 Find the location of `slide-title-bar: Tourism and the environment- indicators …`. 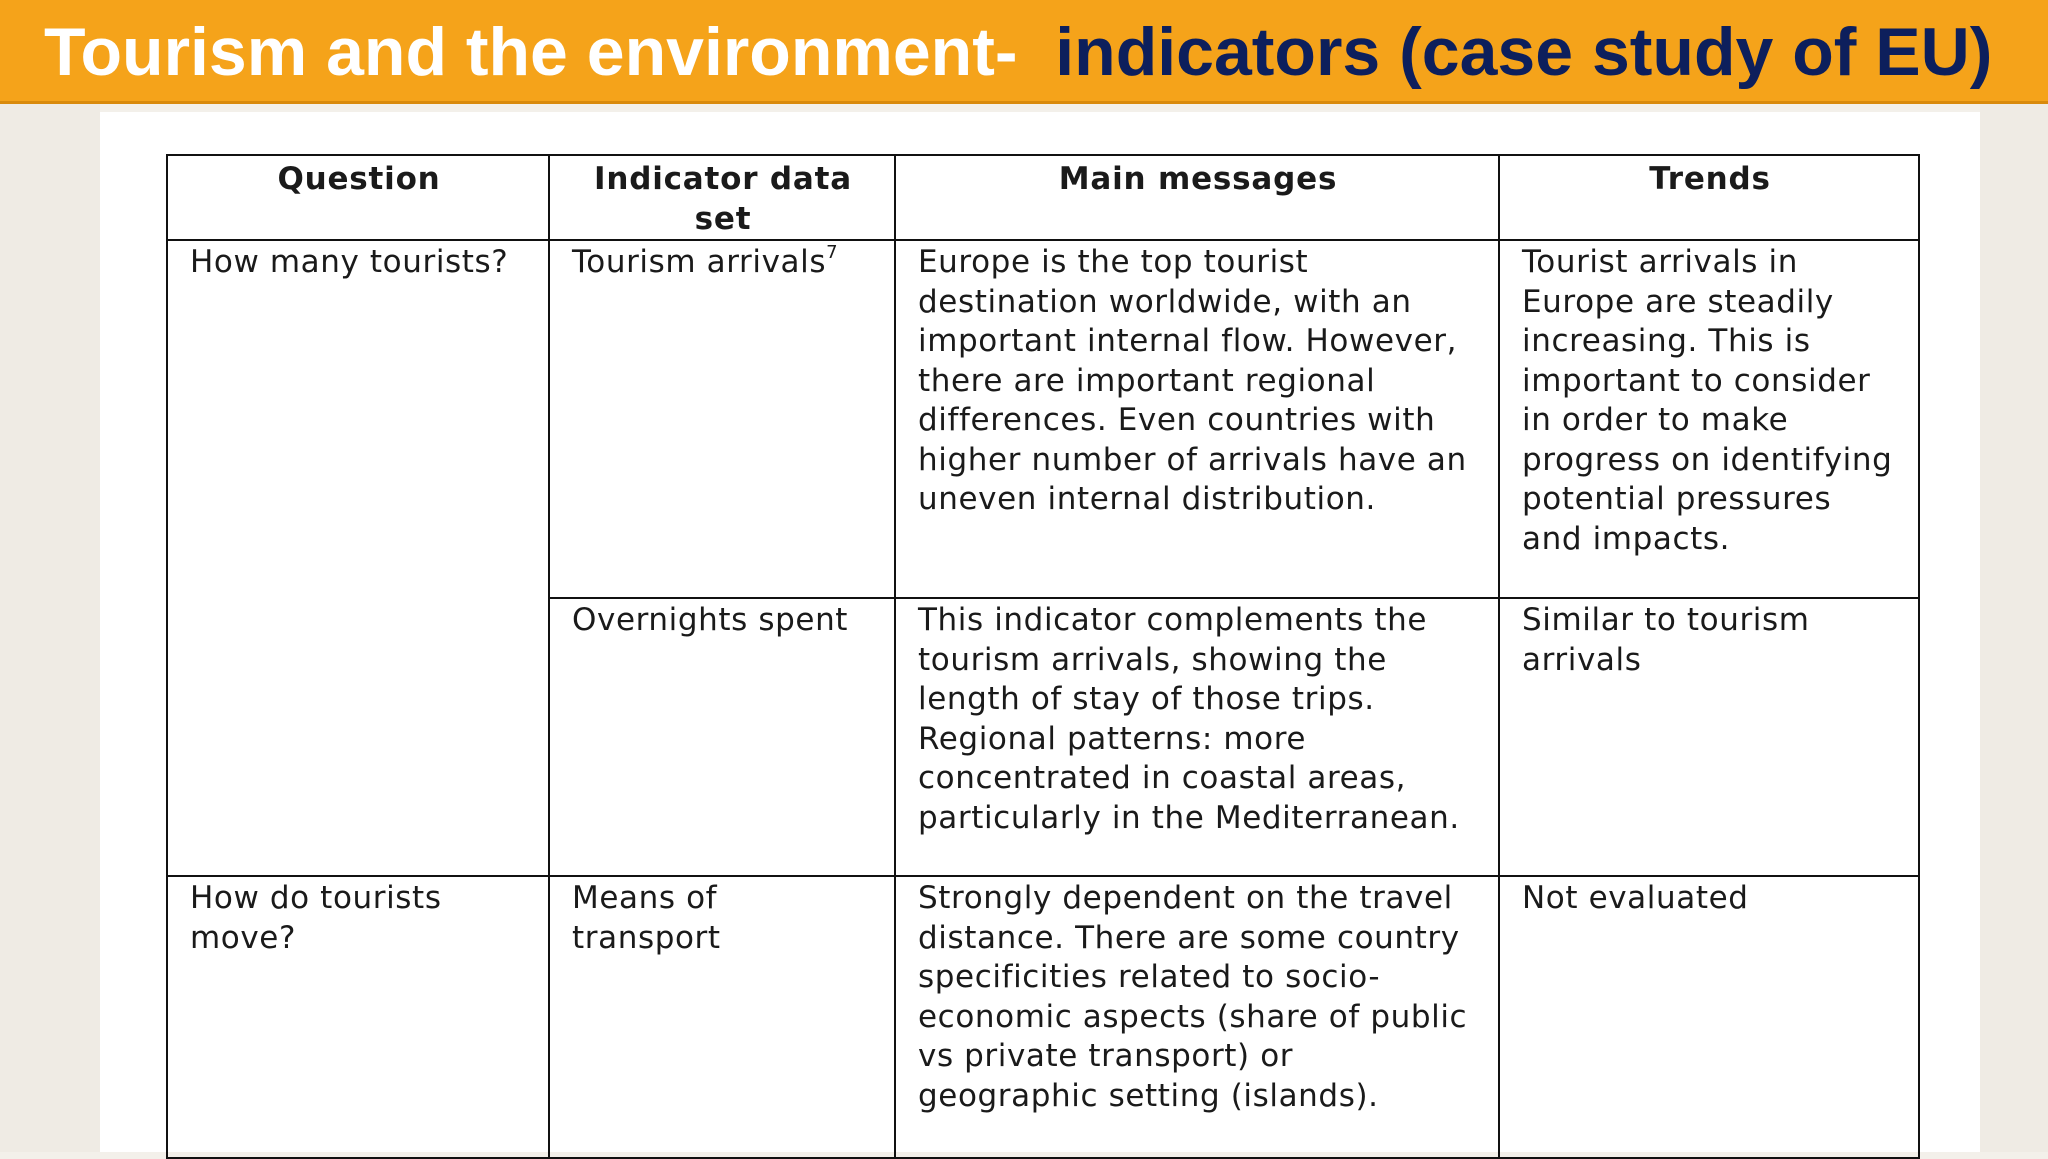

slide-title-bar: Tourism and the environment- indicators … is located at coordinates (1024, 52).